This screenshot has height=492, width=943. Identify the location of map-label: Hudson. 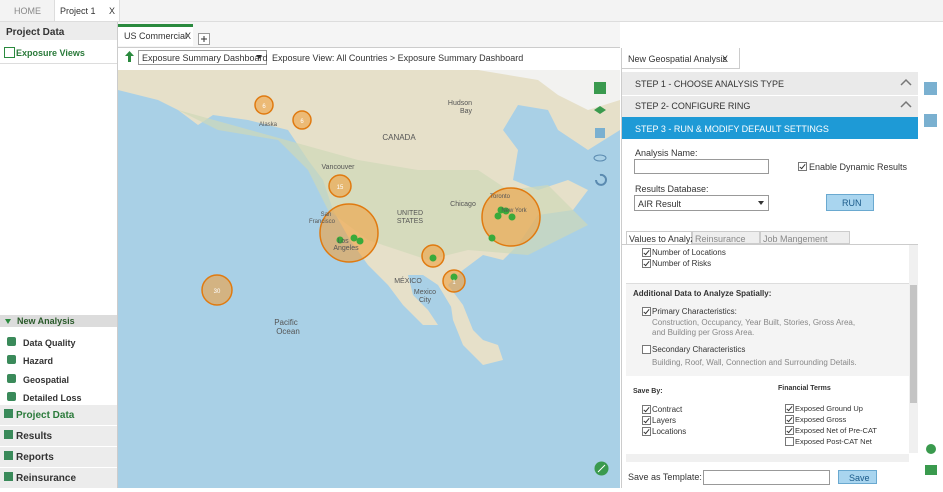
(460, 103).